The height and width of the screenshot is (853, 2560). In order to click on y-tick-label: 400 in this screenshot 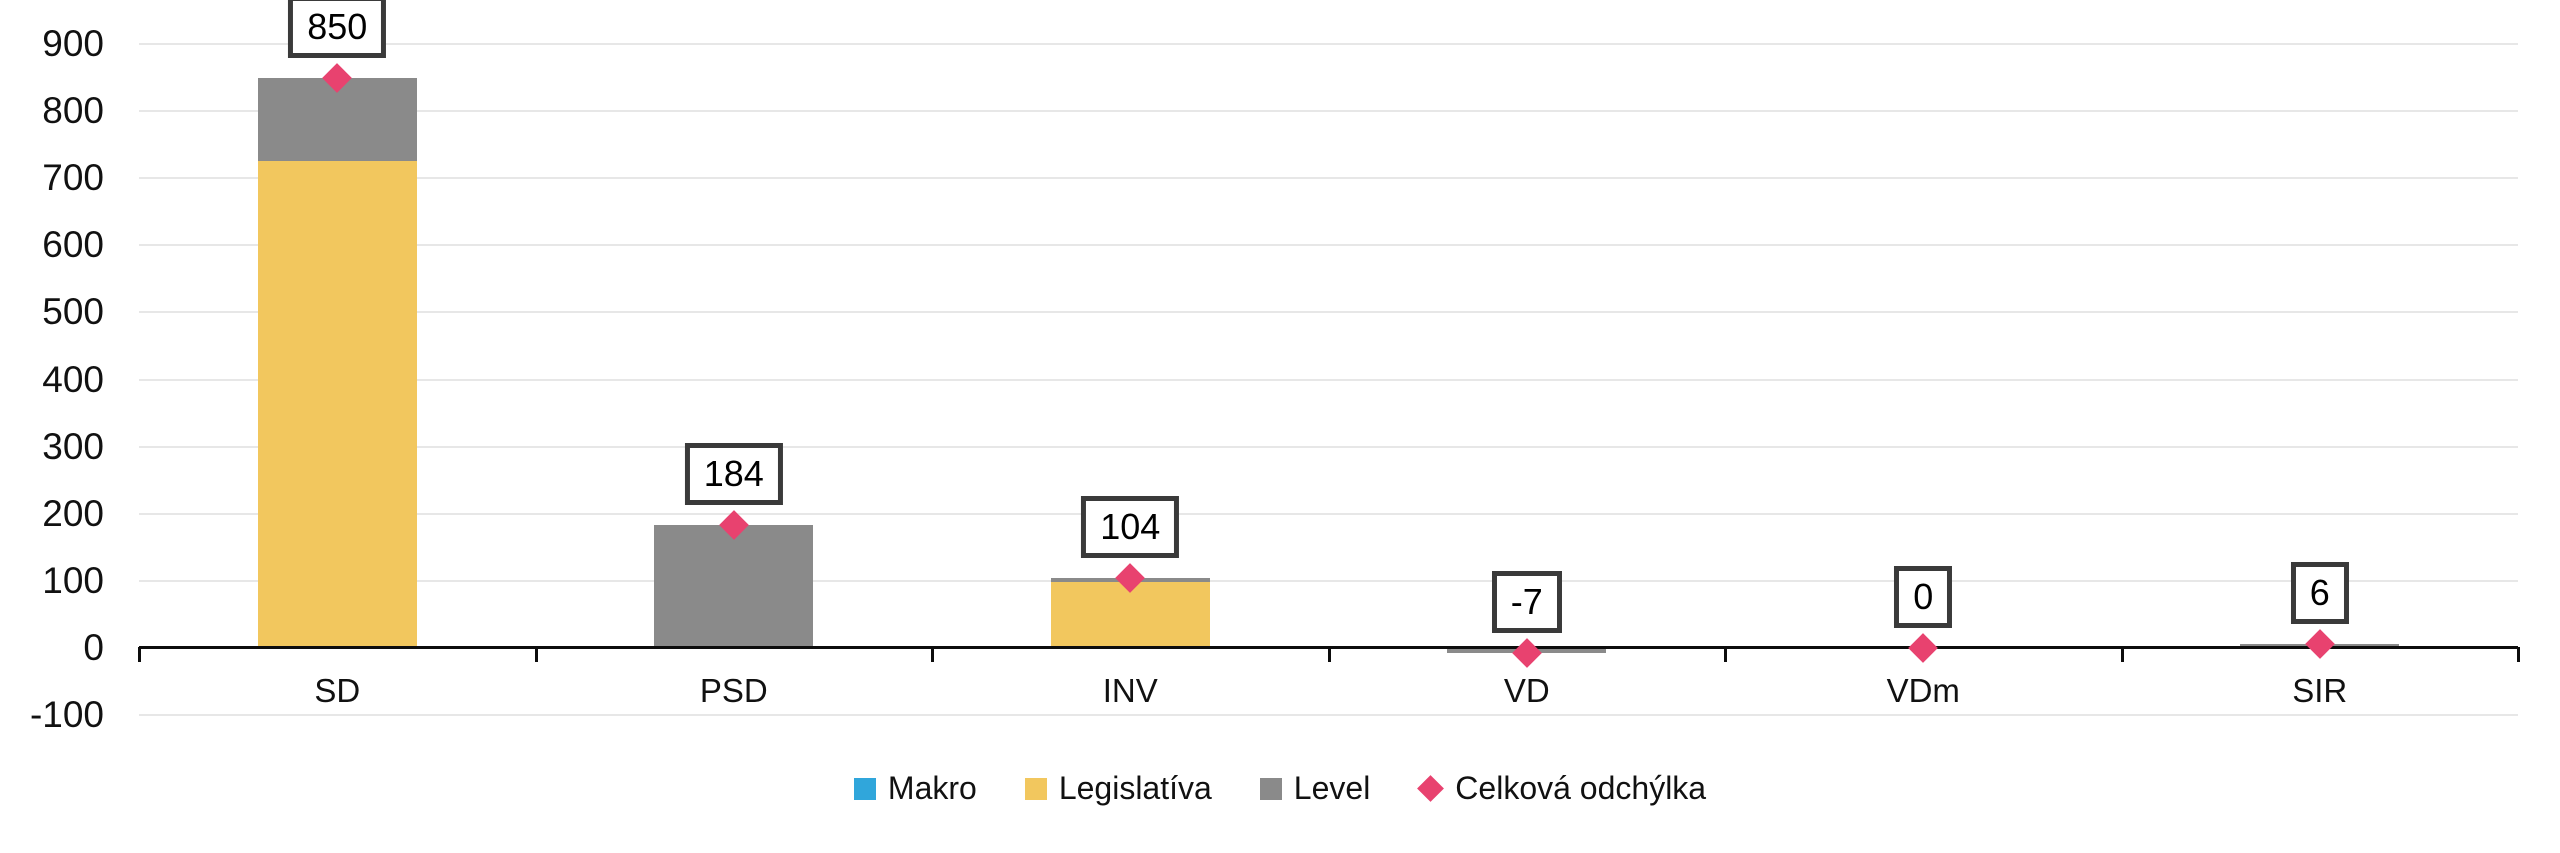, I will do `click(73, 379)`.